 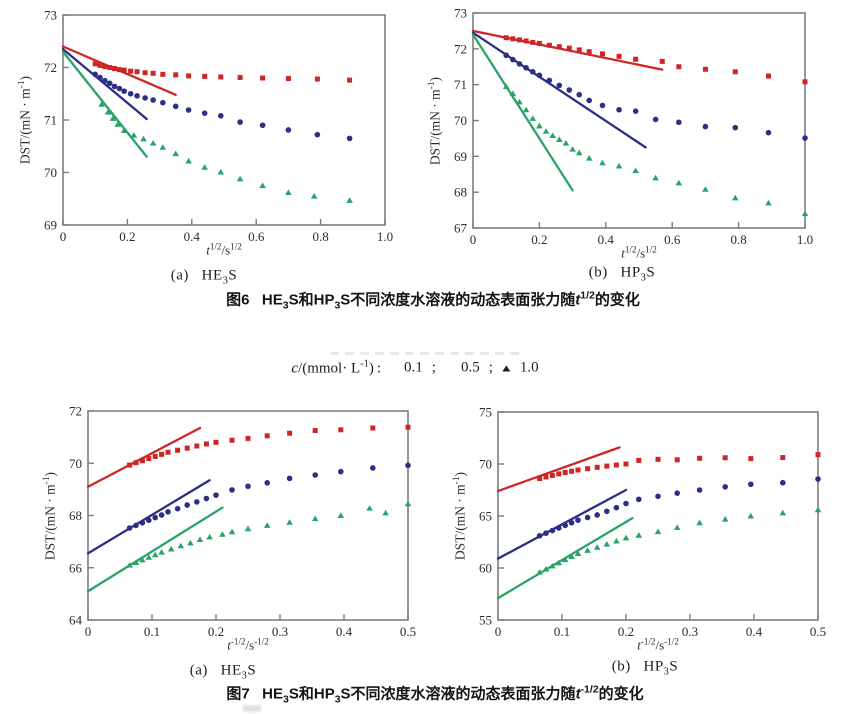 What do you see at coordinates (76, 620) in the screenshot?
I see `y-tick-label: 64` at bounding box center [76, 620].